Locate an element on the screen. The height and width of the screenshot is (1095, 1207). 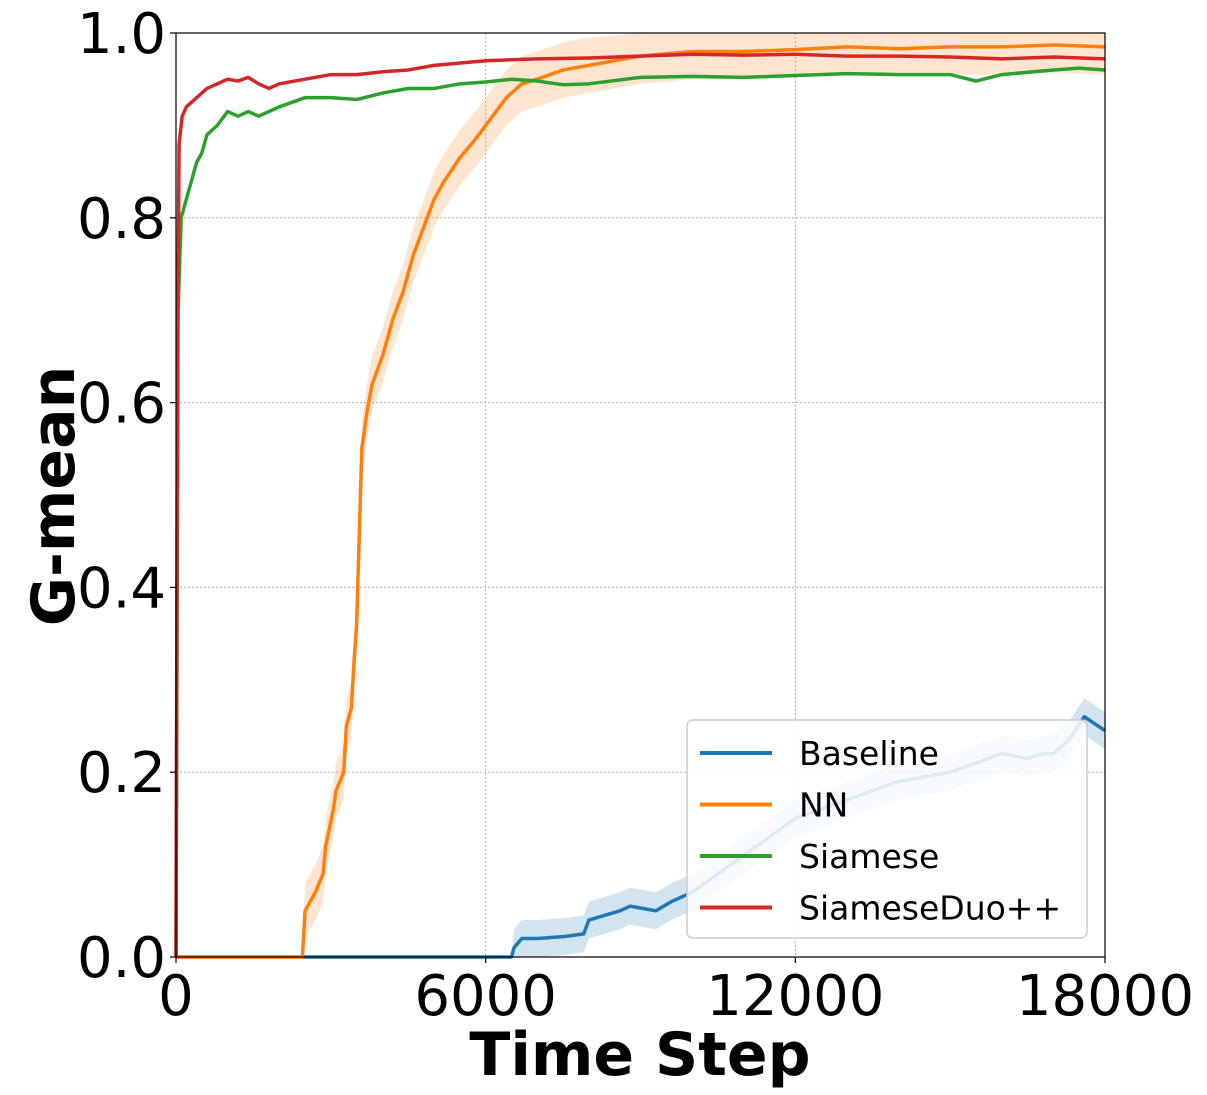
x-tick-label: 18000 is located at coordinates (1105, 996).